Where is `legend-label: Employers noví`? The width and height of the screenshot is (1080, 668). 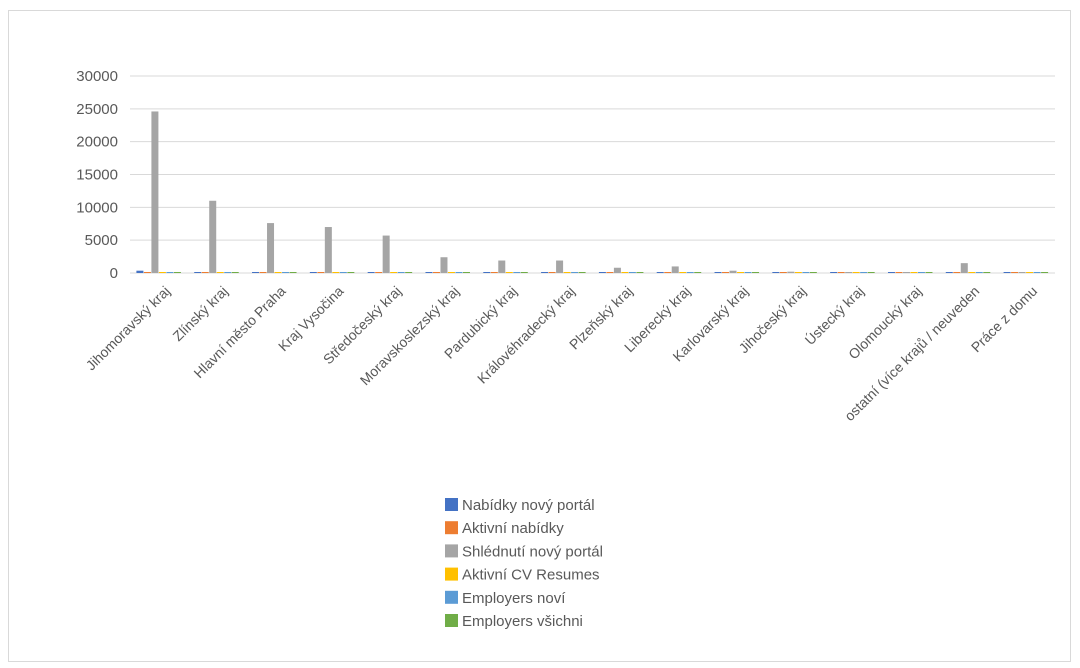
legend-label: Employers noví is located at coordinates (514, 598).